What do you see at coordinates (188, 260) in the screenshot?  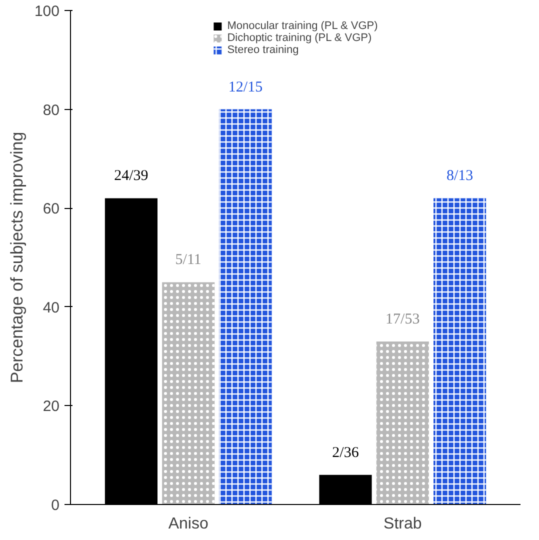 I see `data-label: 5/11` at bounding box center [188, 260].